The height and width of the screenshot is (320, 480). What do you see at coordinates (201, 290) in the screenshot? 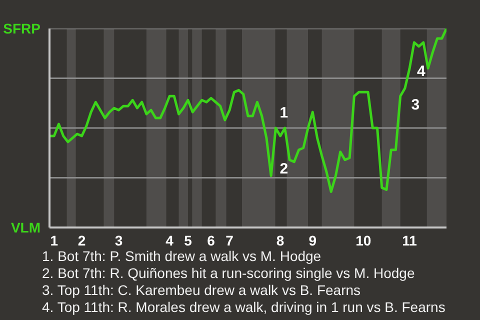
I see `text: 3. Top 11th: C. Karembeu drew a walk vs B. Fearns` at bounding box center [201, 290].